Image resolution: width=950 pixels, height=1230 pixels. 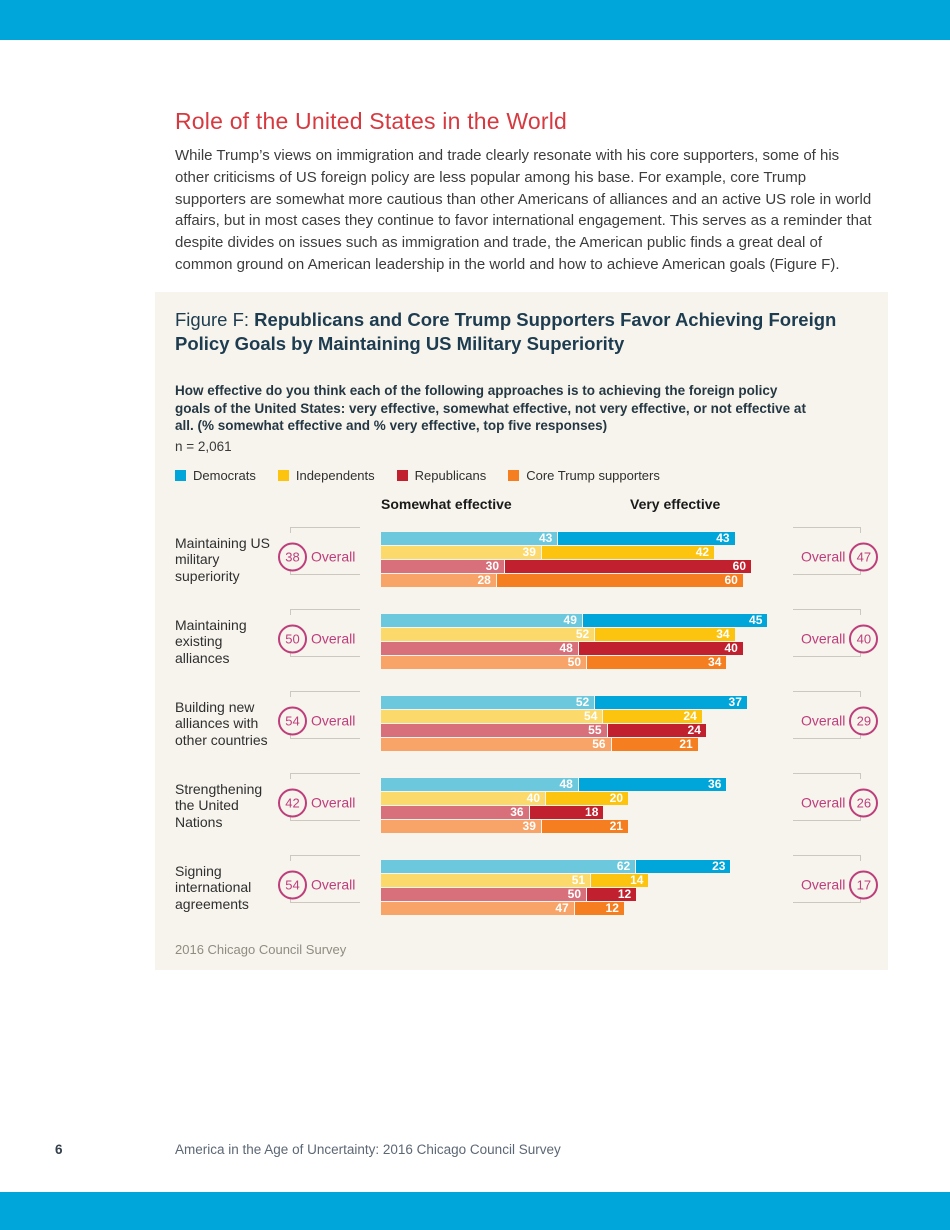 What do you see at coordinates (479, 784) in the screenshot?
I see `somewhat-effective-segment: 48` at bounding box center [479, 784].